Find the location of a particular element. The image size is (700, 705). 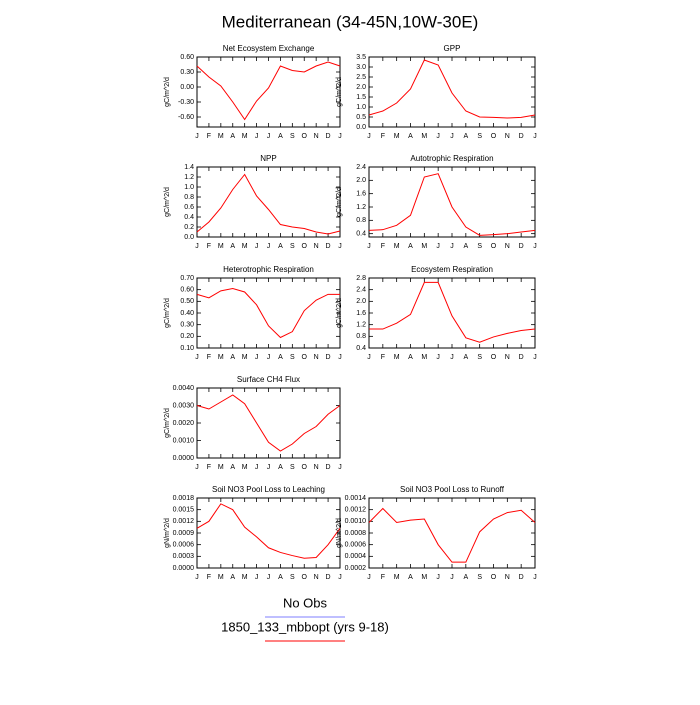

y-tick-label: 0.0 is located at coordinates (189, 237).